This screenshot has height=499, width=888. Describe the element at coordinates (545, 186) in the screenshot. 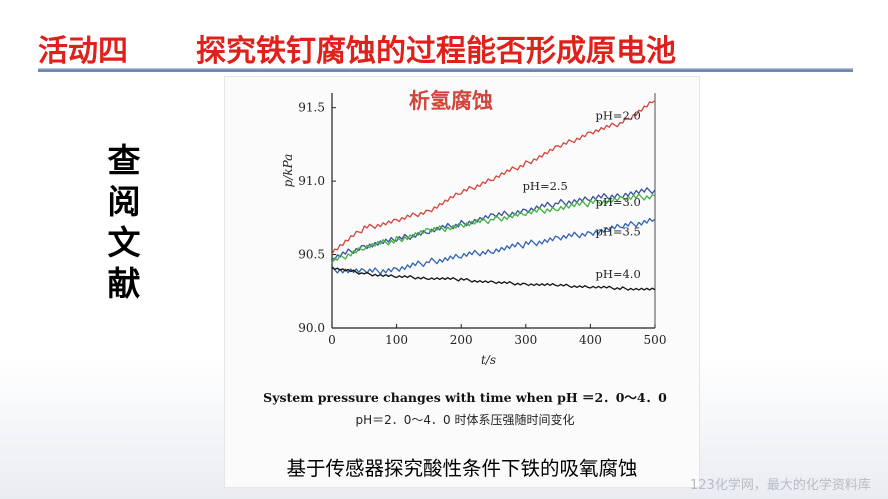

I see `series-label: pH=2.5` at that location.